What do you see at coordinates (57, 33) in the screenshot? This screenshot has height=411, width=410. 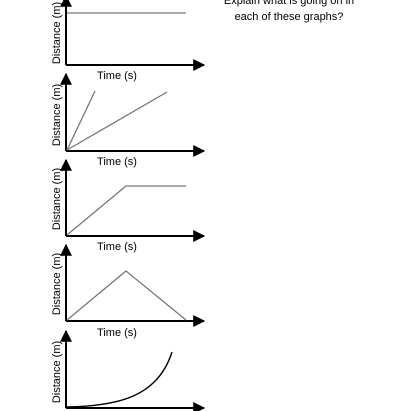 I see `graph-1-y-label: Distance (m)` at bounding box center [57, 33].